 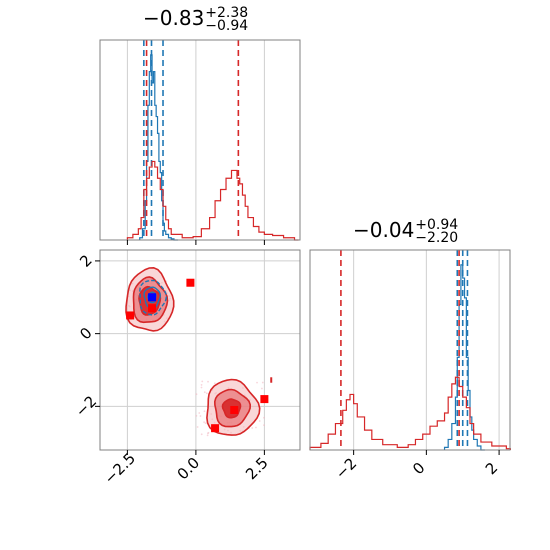 I want to click on top-series-0-hist, so click(x=158, y=147).